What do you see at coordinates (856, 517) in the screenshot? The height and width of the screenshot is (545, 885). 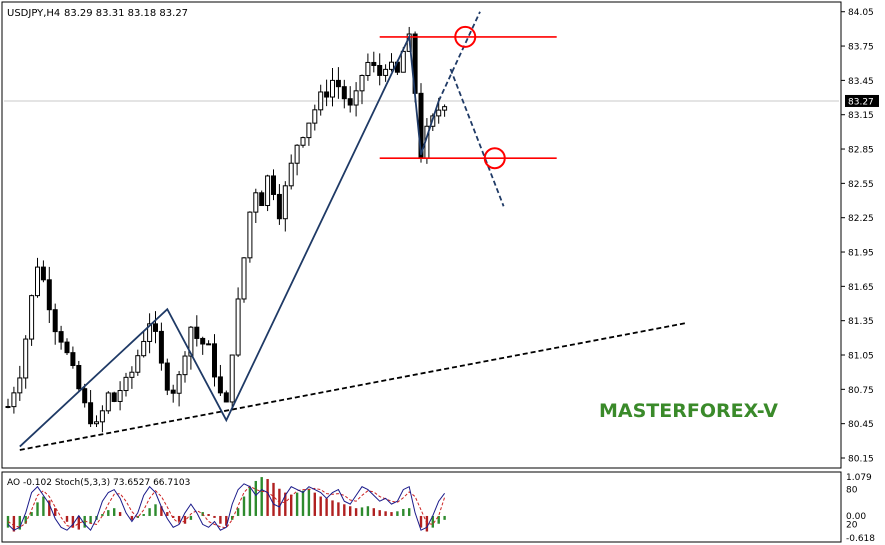 I see `oscillator-axis-label: 0.00` at bounding box center [856, 517].